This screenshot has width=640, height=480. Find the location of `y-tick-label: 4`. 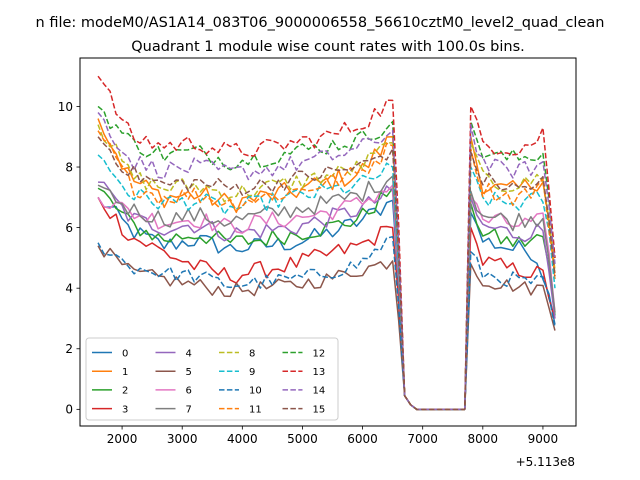

y-tick-label: 4 is located at coordinates (69, 288).